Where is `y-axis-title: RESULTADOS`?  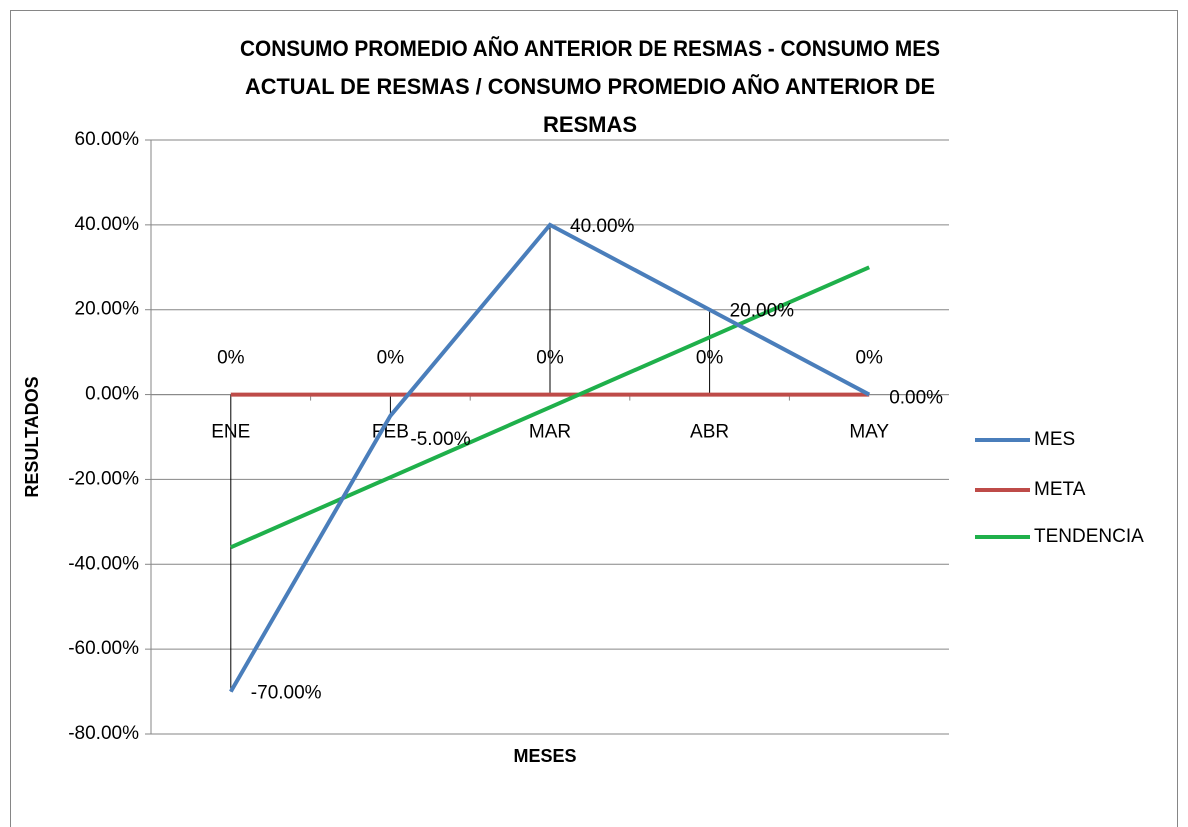 y-axis-title: RESULTADOS is located at coordinates (32, 436).